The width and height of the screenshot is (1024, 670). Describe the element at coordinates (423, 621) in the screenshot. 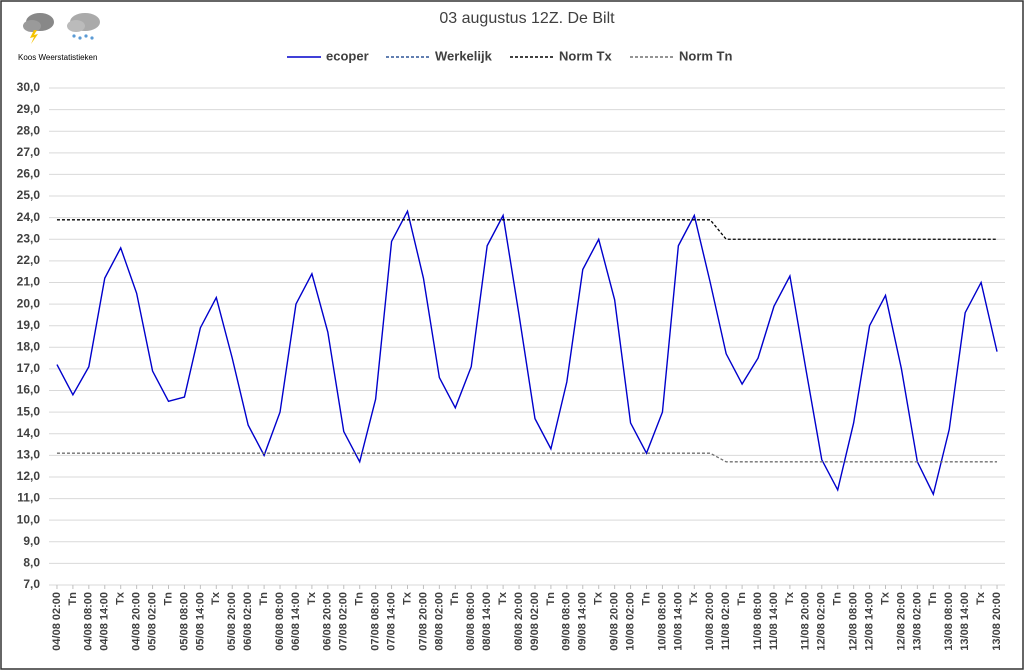

I see `x-tick-label: 07/08 20:00` at that location.